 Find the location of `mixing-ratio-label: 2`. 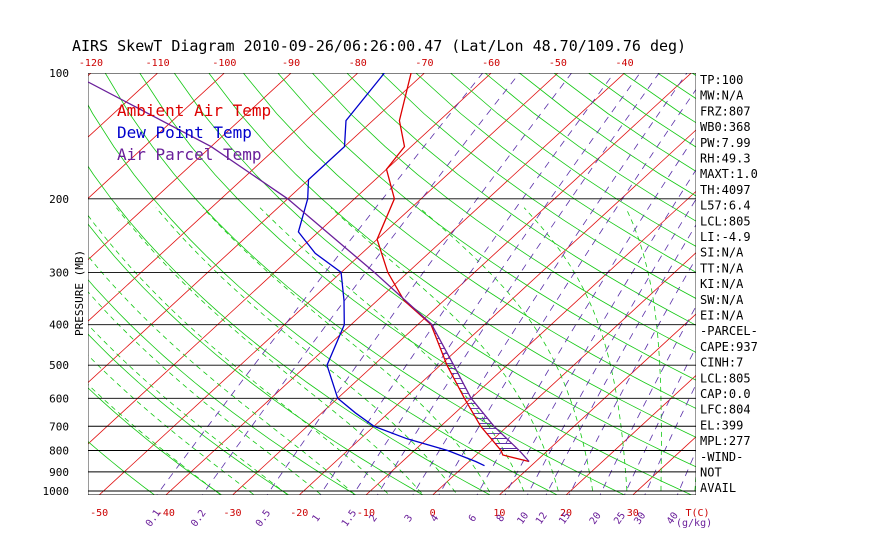

mixing-ratio-label: 2 is located at coordinates (373, 518).